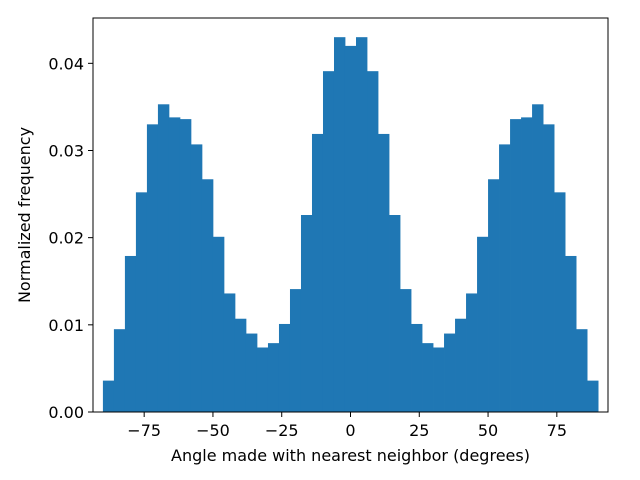  I want to click on x-tick-label: 75, so click(557, 430).